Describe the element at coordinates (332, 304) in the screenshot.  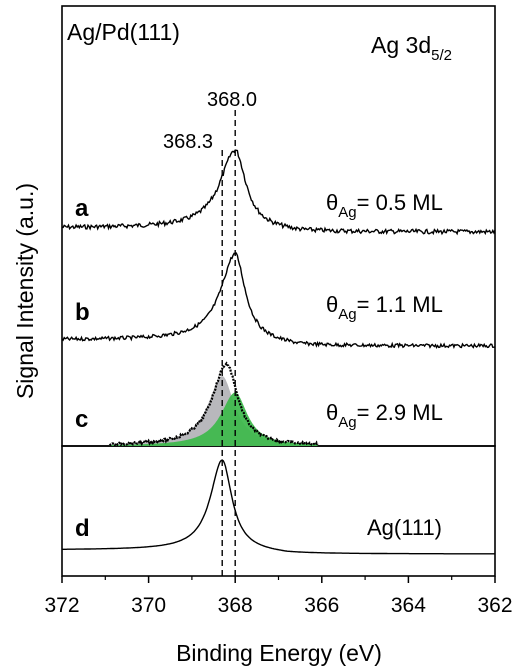
I see `coverage-b-theta: θ` at that location.